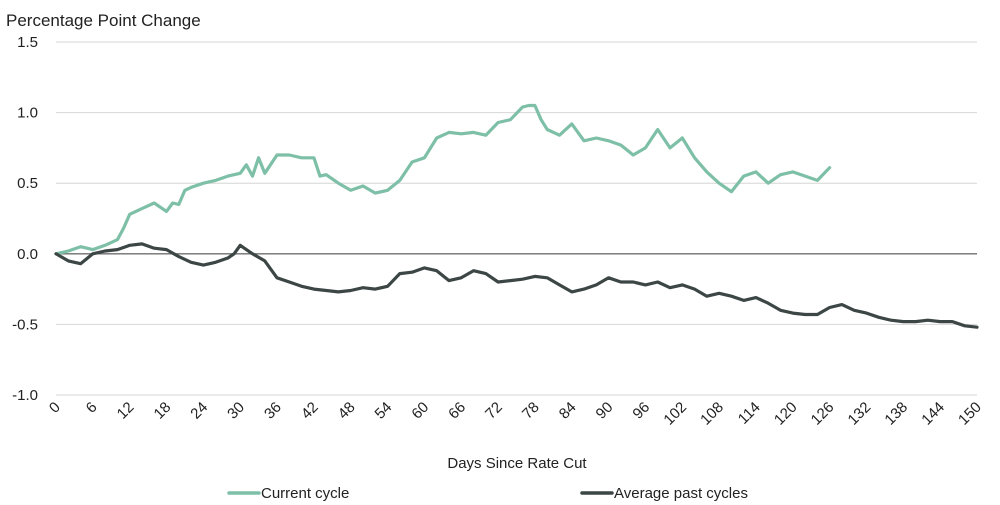 The width and height of the screenshot is (1000, 505). What do you see at coordinates (163, 411) in the screenshot?
I see `x-tick-label: 18` at bounding box center [163, 411].